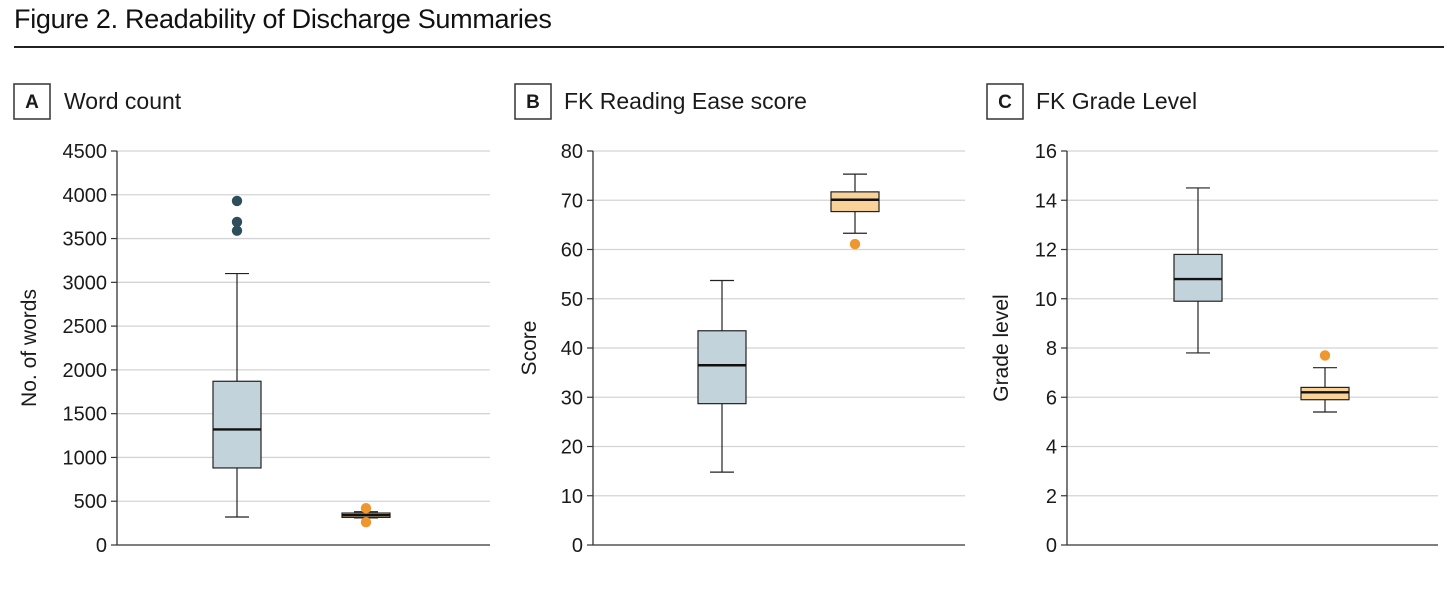 The width and height of the screenshot is (1456, 592). I want to click on y-tick-label: 50, so click(572, 300).